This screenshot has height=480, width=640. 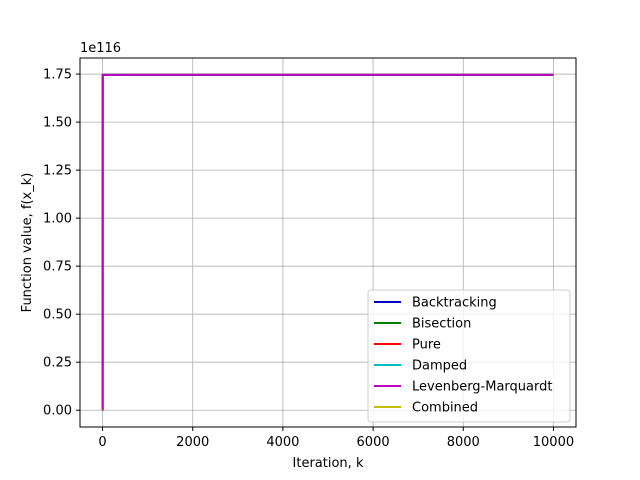 I want to click on y-tick-label: 0.75, so click(x=57, y=267).